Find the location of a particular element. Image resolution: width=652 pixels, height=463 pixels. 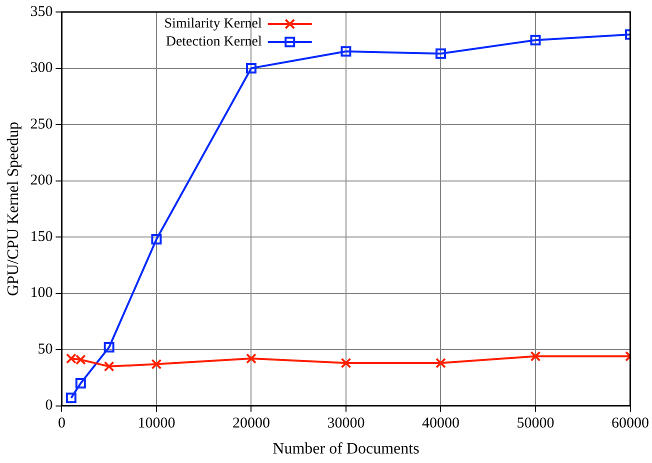

y-tick-label: 200 is located at coordinates (41, 180).